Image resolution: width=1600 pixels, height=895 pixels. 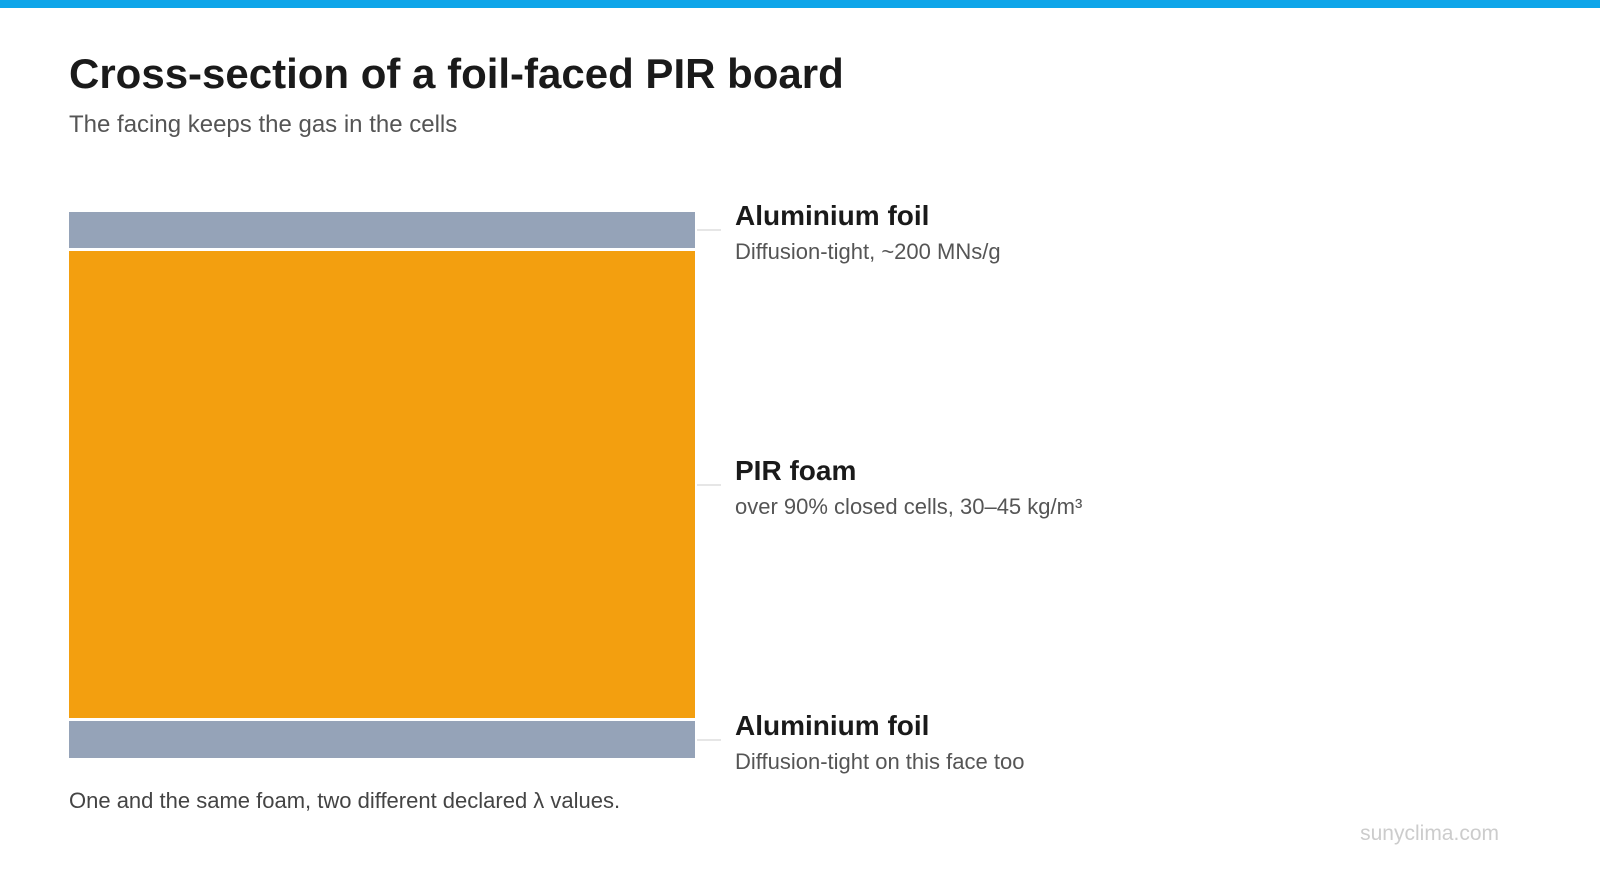 I want to click on title: Cross-section of a foil-faced PIR board, so click(x=456, y=73).